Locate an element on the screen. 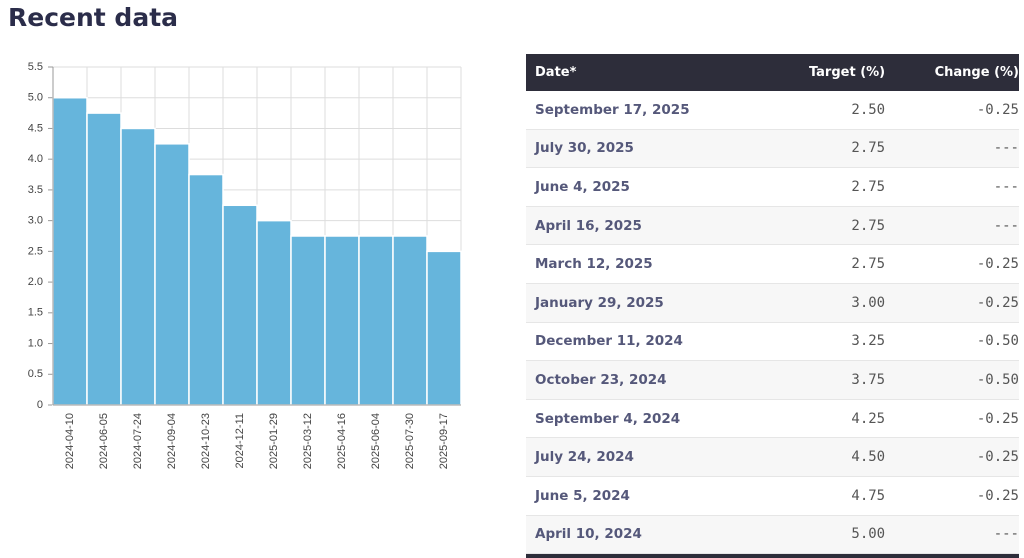  x-tick-label: 2024-12-11 is located at coordinates (240, 440).